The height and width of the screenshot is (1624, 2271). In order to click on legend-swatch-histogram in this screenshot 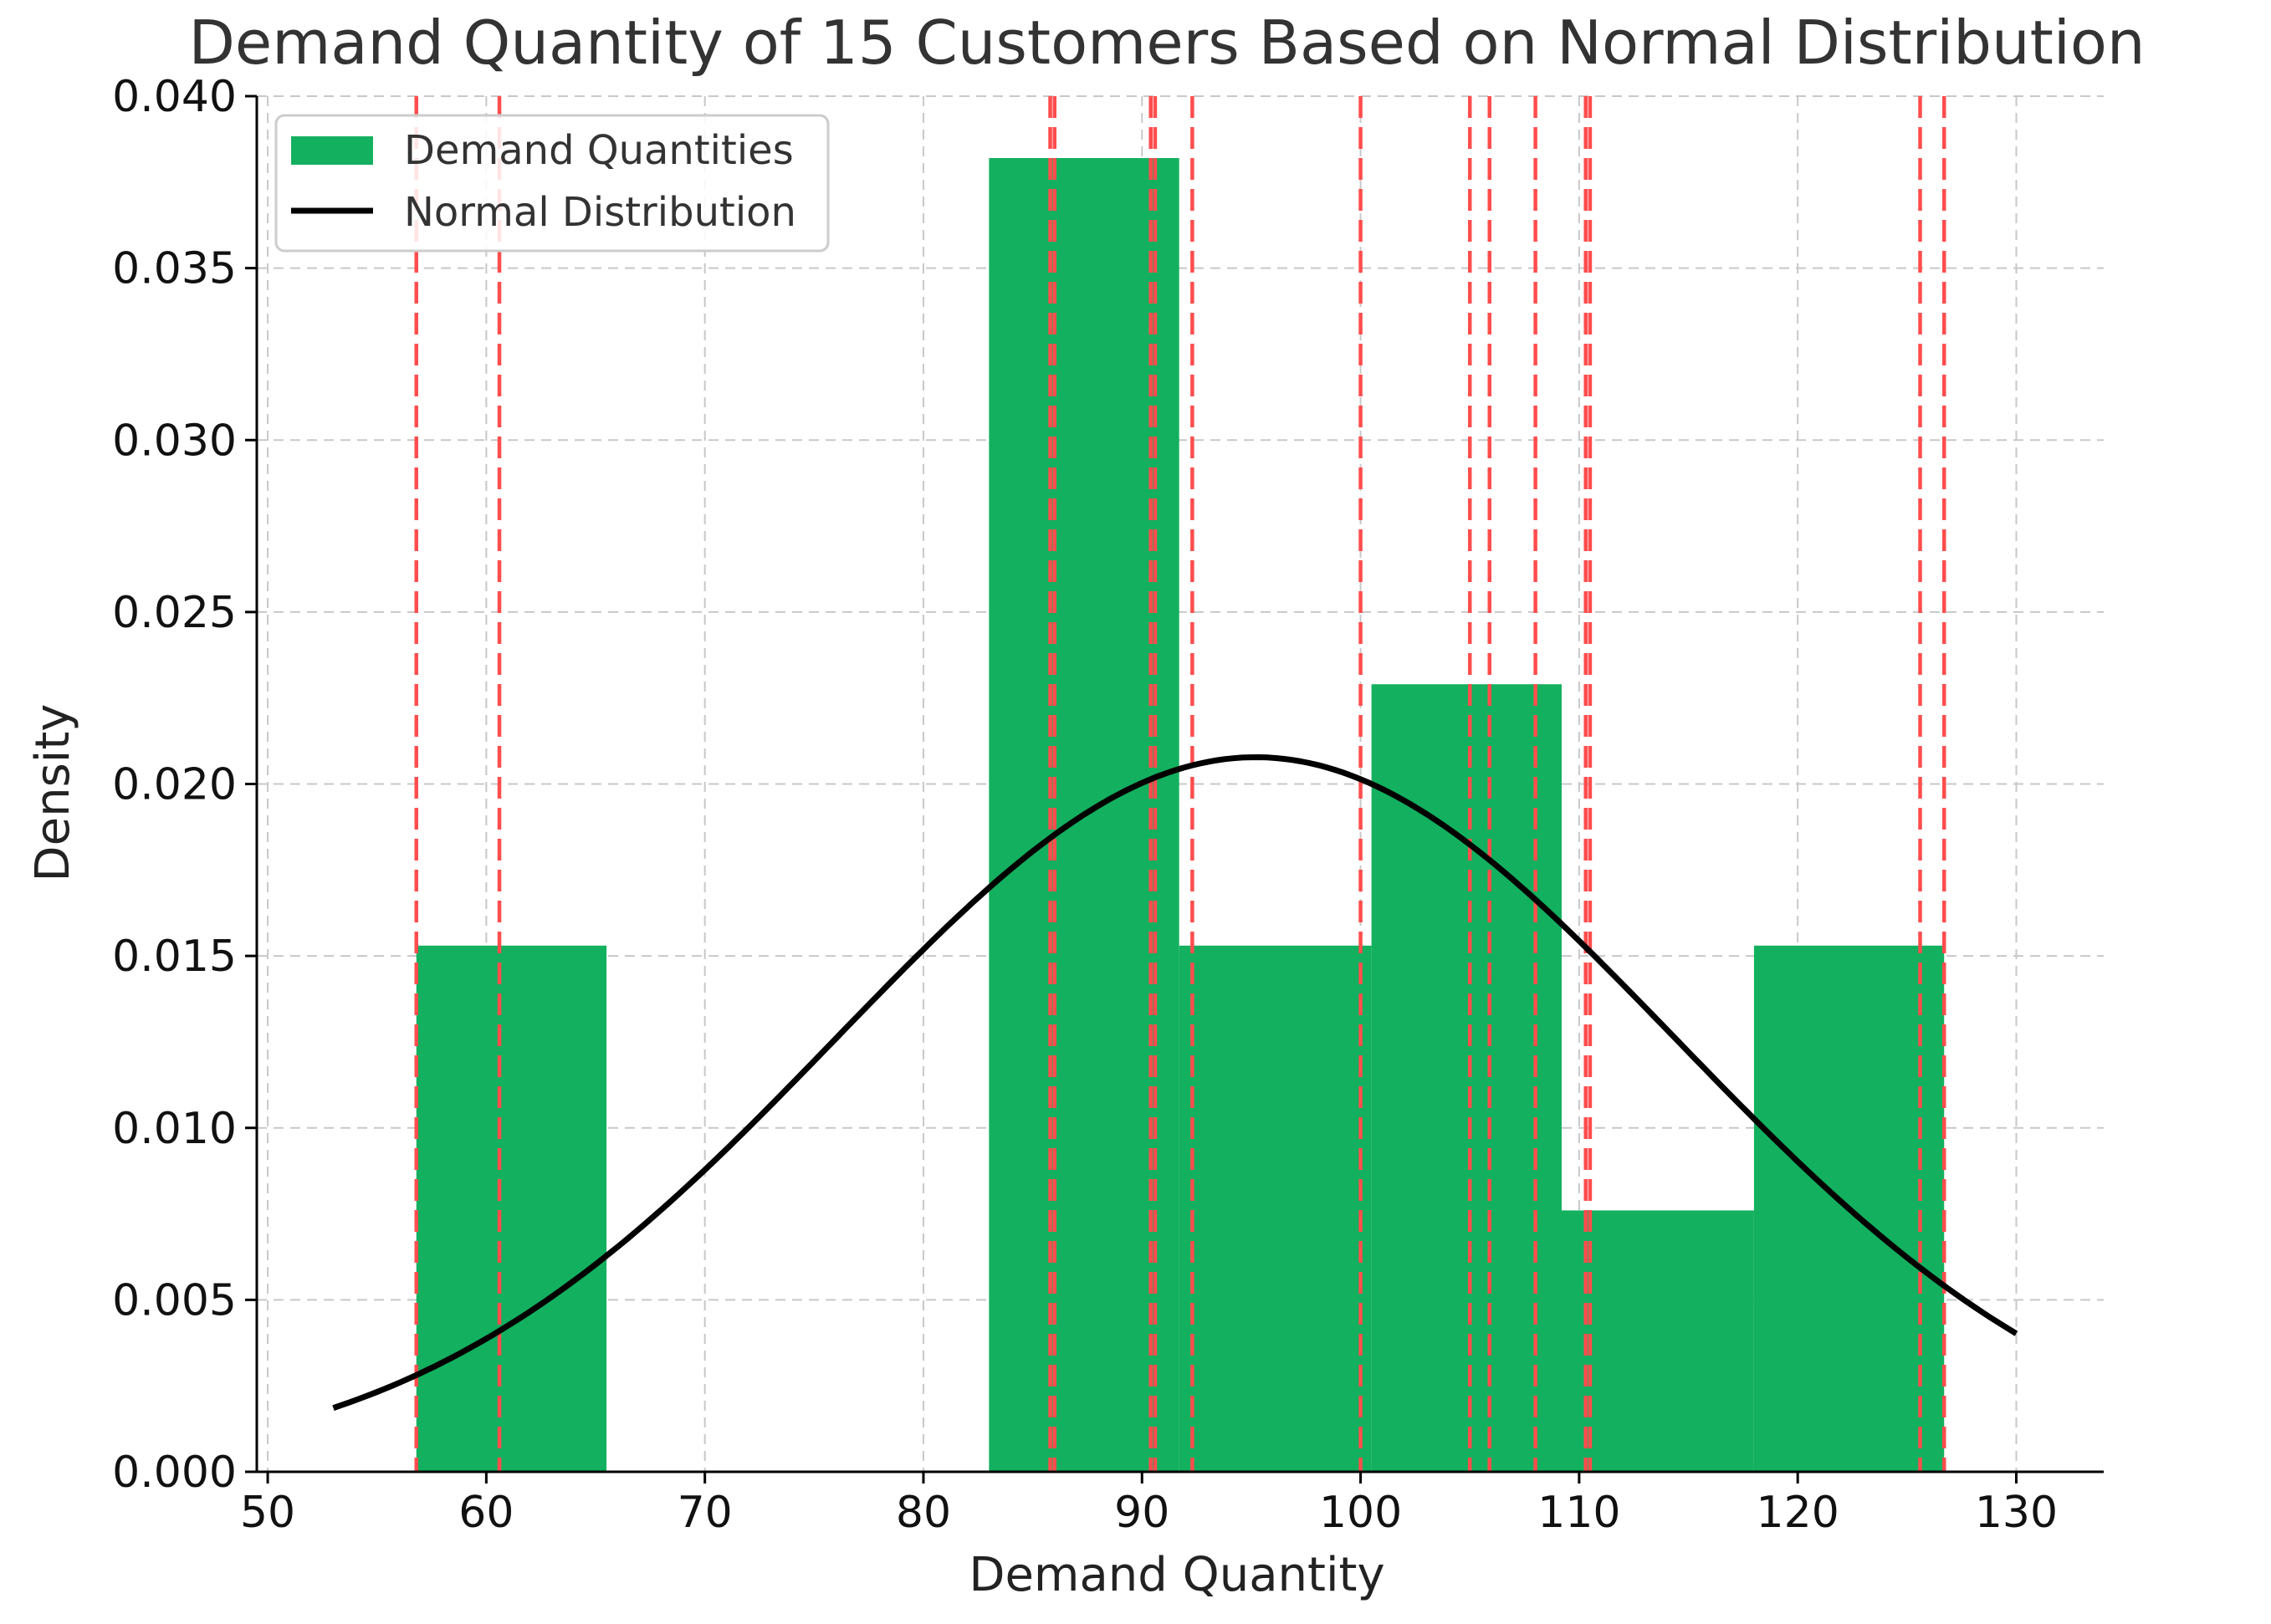, I will do `click(332, 150)`.